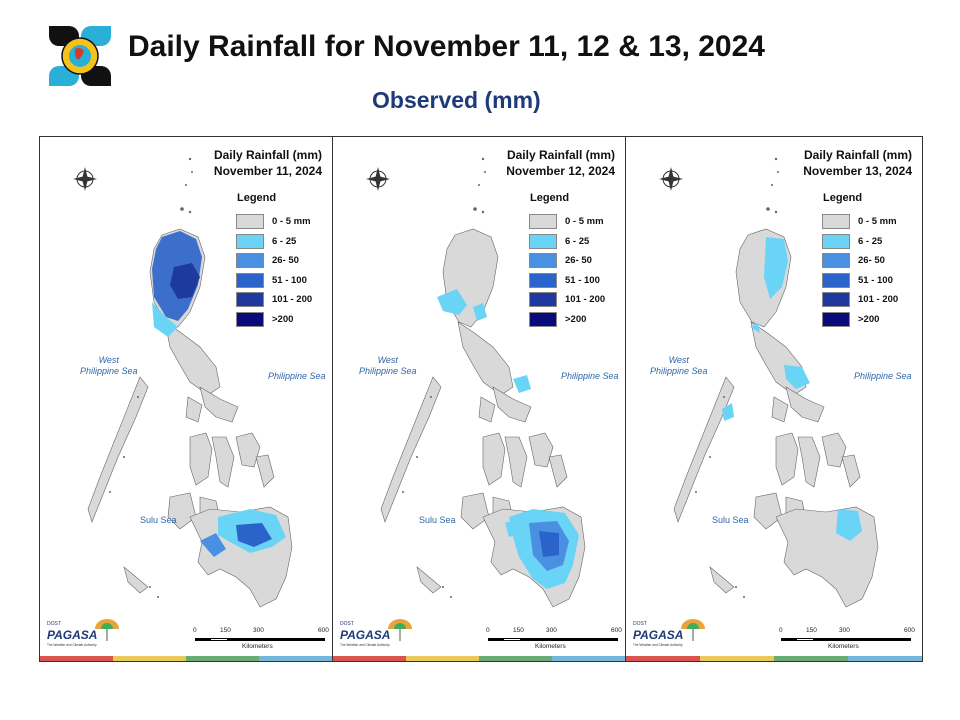  I want to click on panel-date: November 13, 2024, so click(857, 171).